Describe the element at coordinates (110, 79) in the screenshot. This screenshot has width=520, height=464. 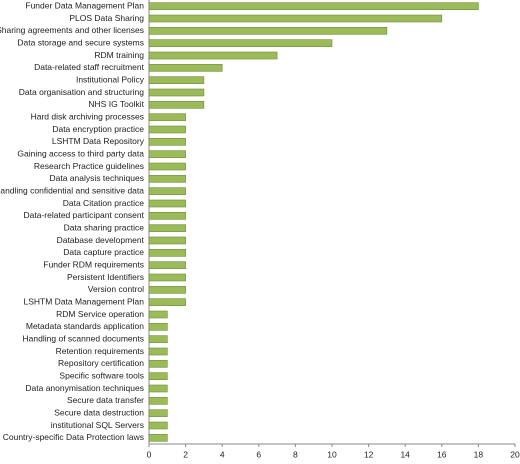
I see `y-tick-label: Institutional Policy` at that location.